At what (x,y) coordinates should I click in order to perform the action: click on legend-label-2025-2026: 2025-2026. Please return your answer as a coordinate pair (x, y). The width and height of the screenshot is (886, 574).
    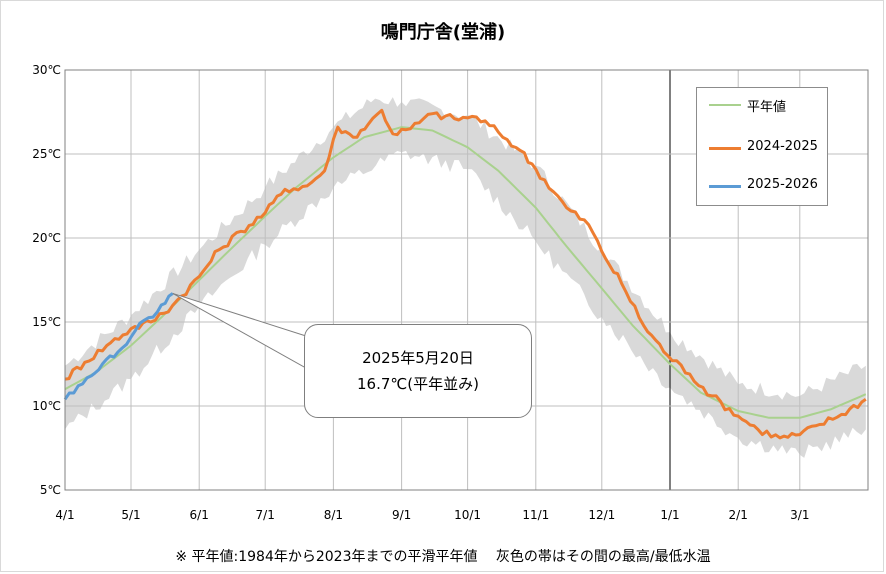
    Looking at the image, I should click on (782, 184).